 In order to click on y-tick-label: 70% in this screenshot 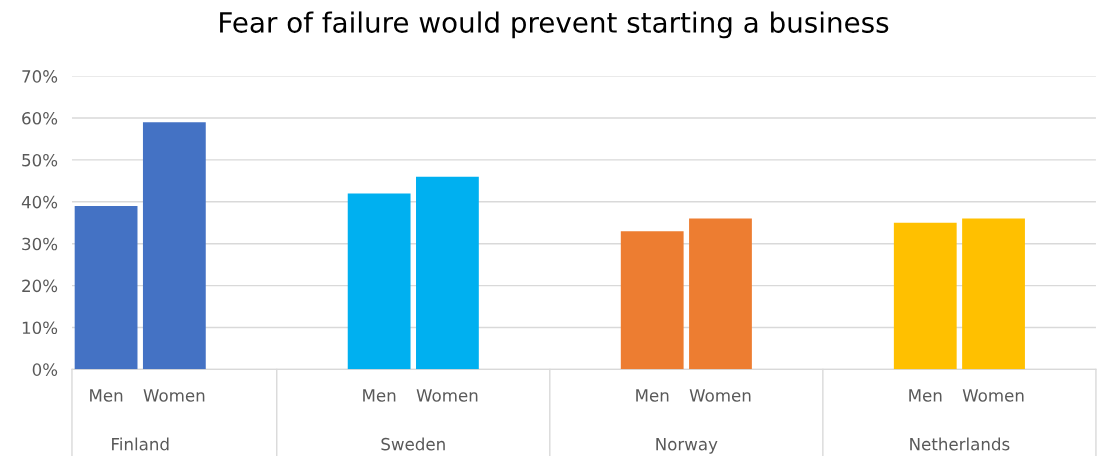, I will do `click(40, 76)`.